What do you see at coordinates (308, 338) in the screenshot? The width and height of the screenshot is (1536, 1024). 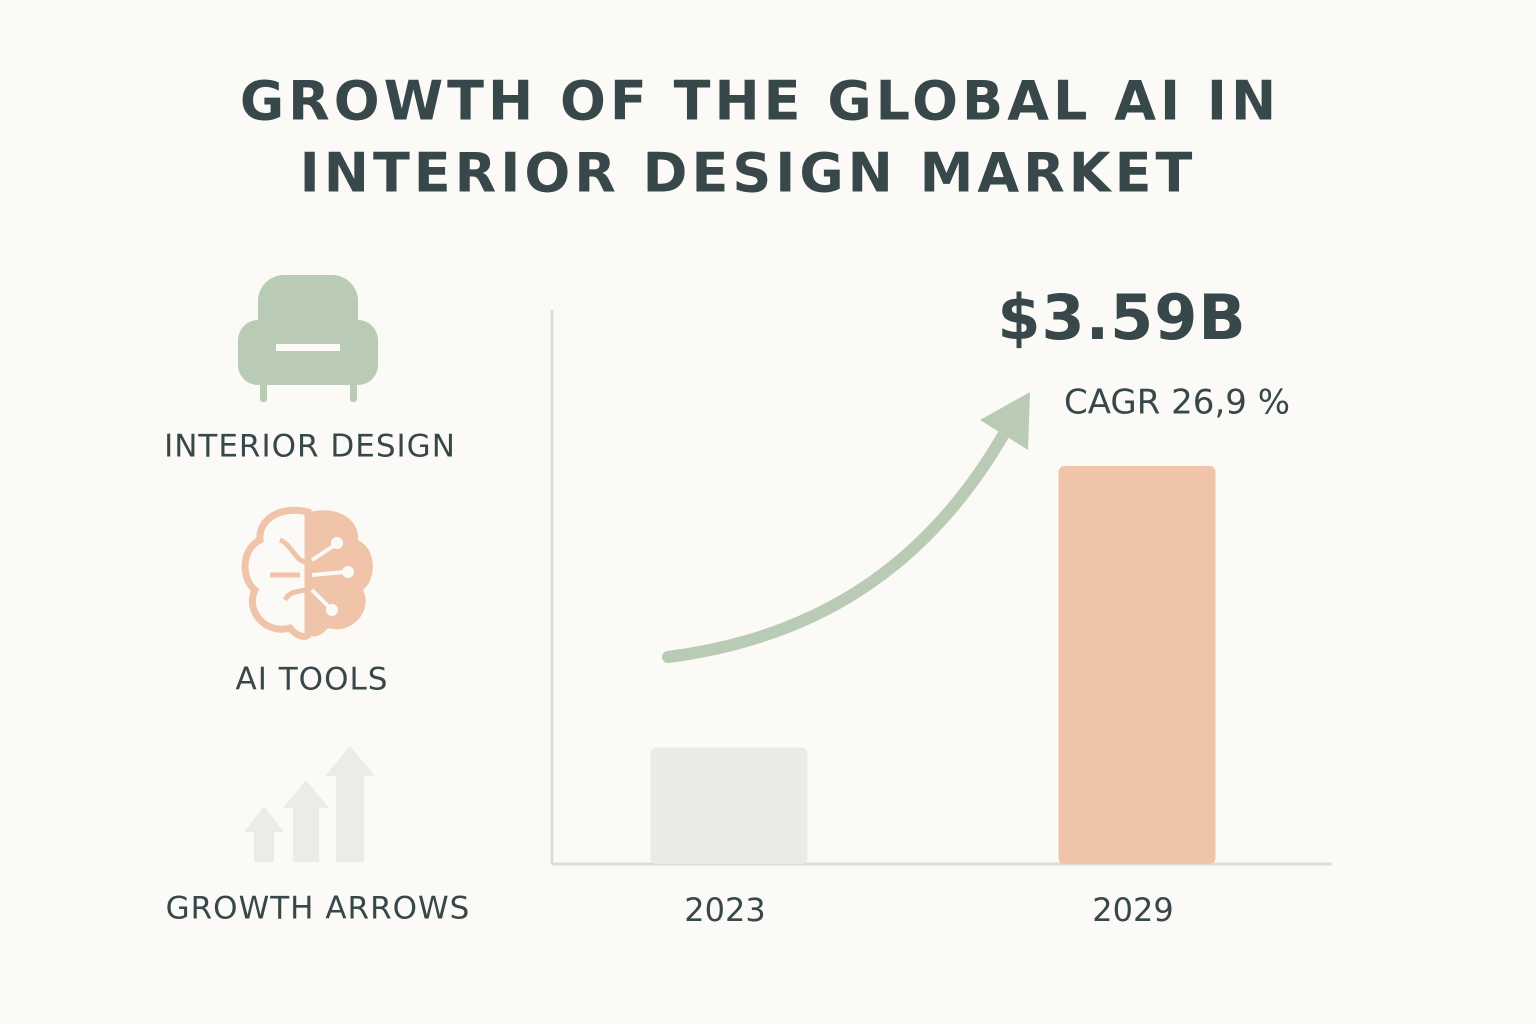 I see `armchair-icon` at bounding box center [308, 338].